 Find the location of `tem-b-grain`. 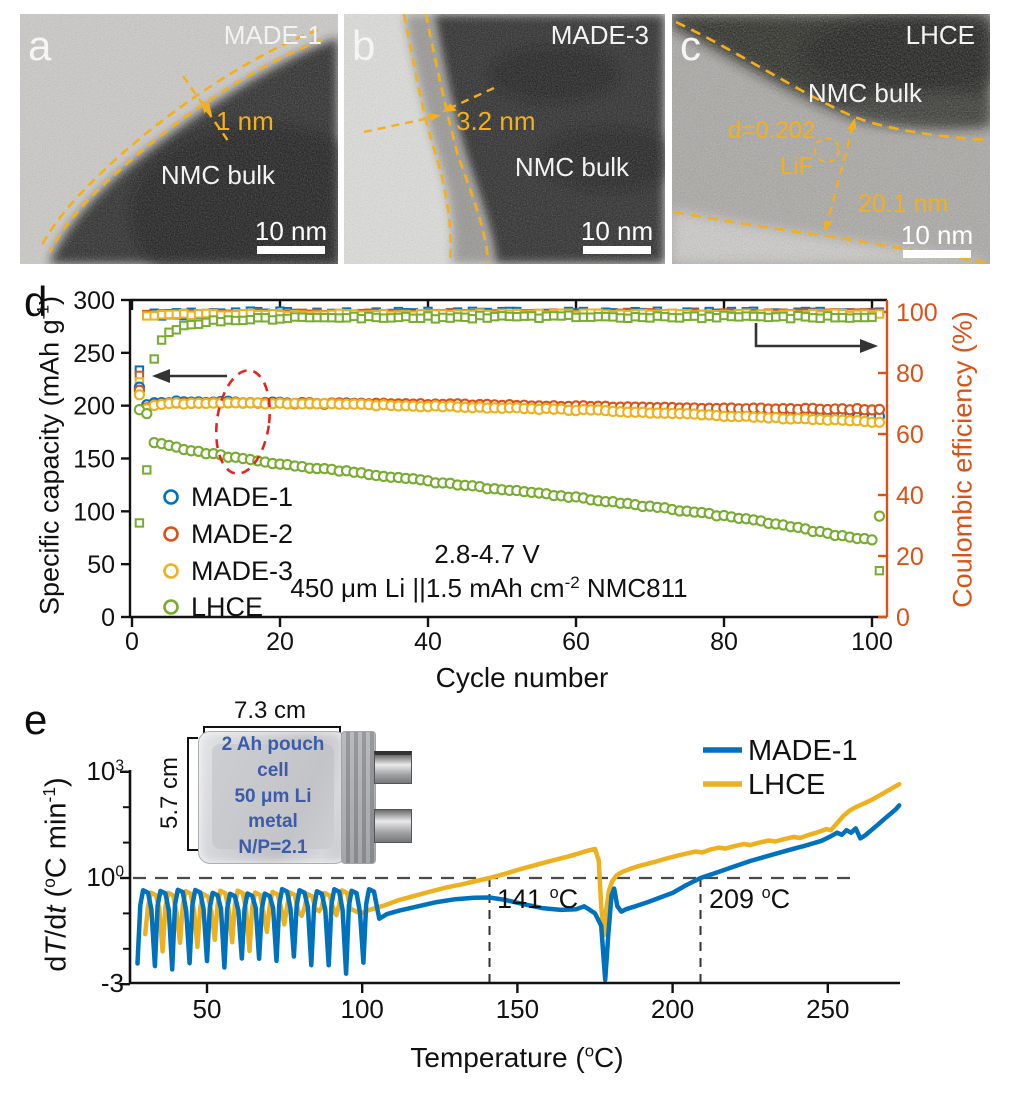

tem-b-grain is located at coordinates (504, 139).